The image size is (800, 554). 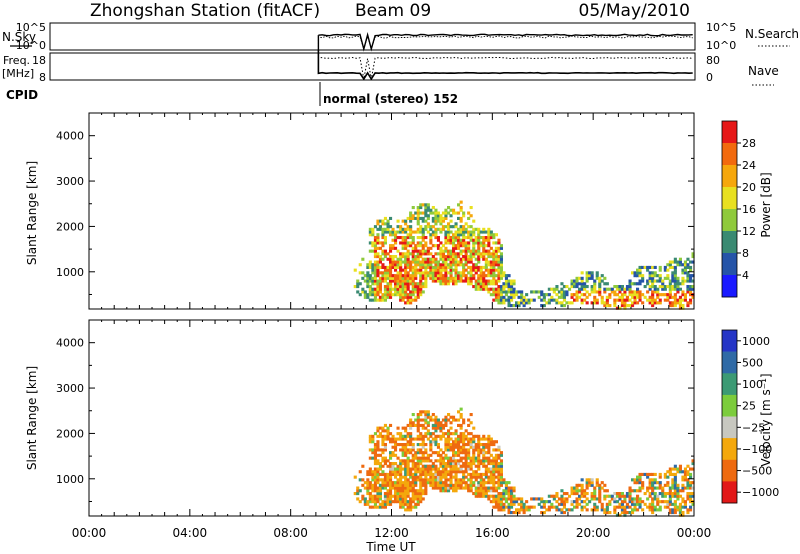 I want to click on freq-panel: Freq. [MHz] 18 8 80 0 Nave, so click(x=390, y=68).